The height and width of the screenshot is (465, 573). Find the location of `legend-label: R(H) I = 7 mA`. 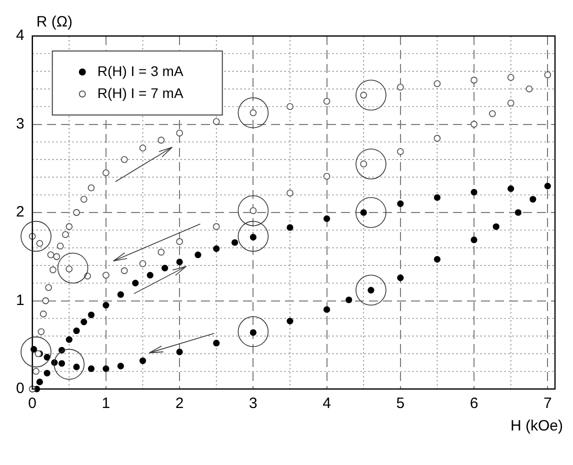

legend-label: R(H) I = 7 mA is located at coordinates (140, 92).